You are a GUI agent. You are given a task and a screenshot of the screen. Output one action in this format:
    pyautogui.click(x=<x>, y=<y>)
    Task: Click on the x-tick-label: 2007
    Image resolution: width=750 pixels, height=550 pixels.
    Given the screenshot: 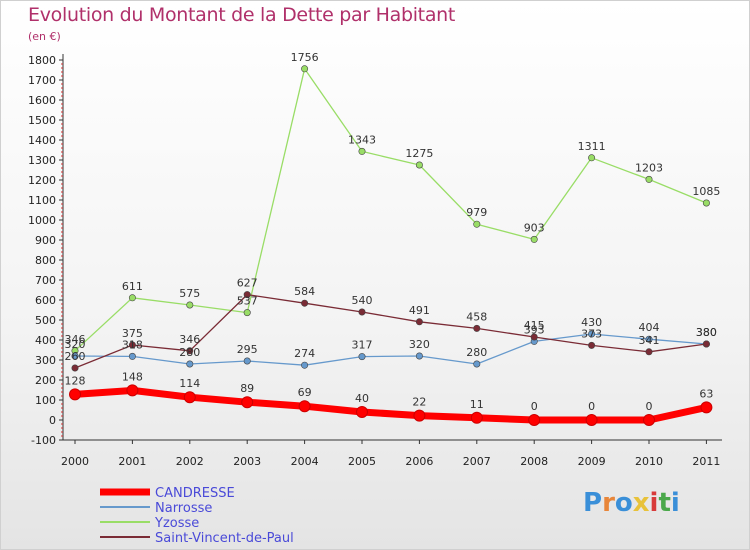 What is the action you would take?
    pyautogui.click(x=477, y=461)
    